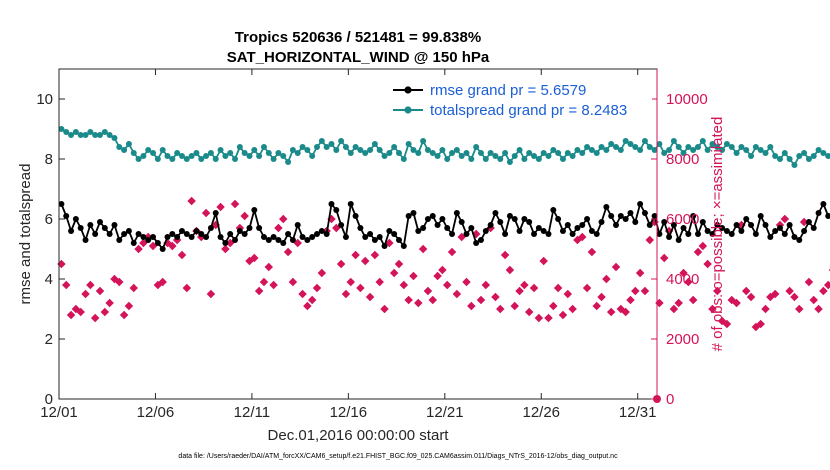 The width and height of the screenshot is (830, 470). I want to click on x-axis-label: Dec.01,2016 00:00:00 start, so click(359, 435).